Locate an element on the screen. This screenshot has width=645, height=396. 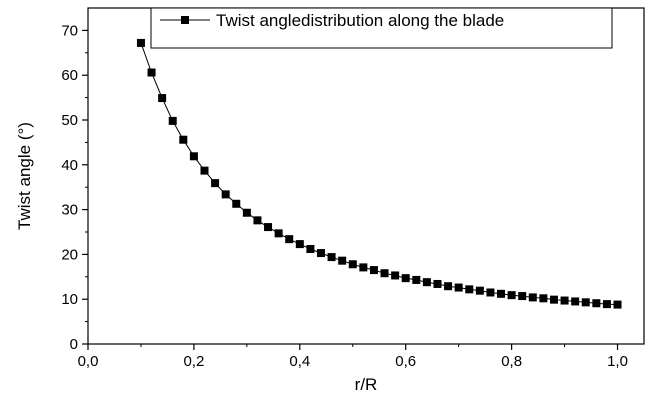
y-tick-label: 60 is located at coordinates (69, 75).